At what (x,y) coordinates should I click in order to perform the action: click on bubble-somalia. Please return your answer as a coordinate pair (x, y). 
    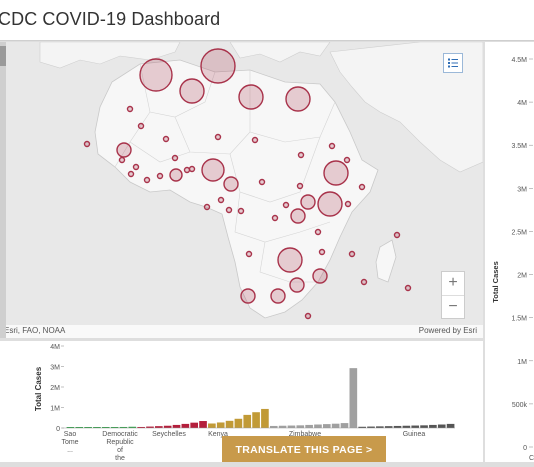
    Looking at the image, I should click on (348, 204).